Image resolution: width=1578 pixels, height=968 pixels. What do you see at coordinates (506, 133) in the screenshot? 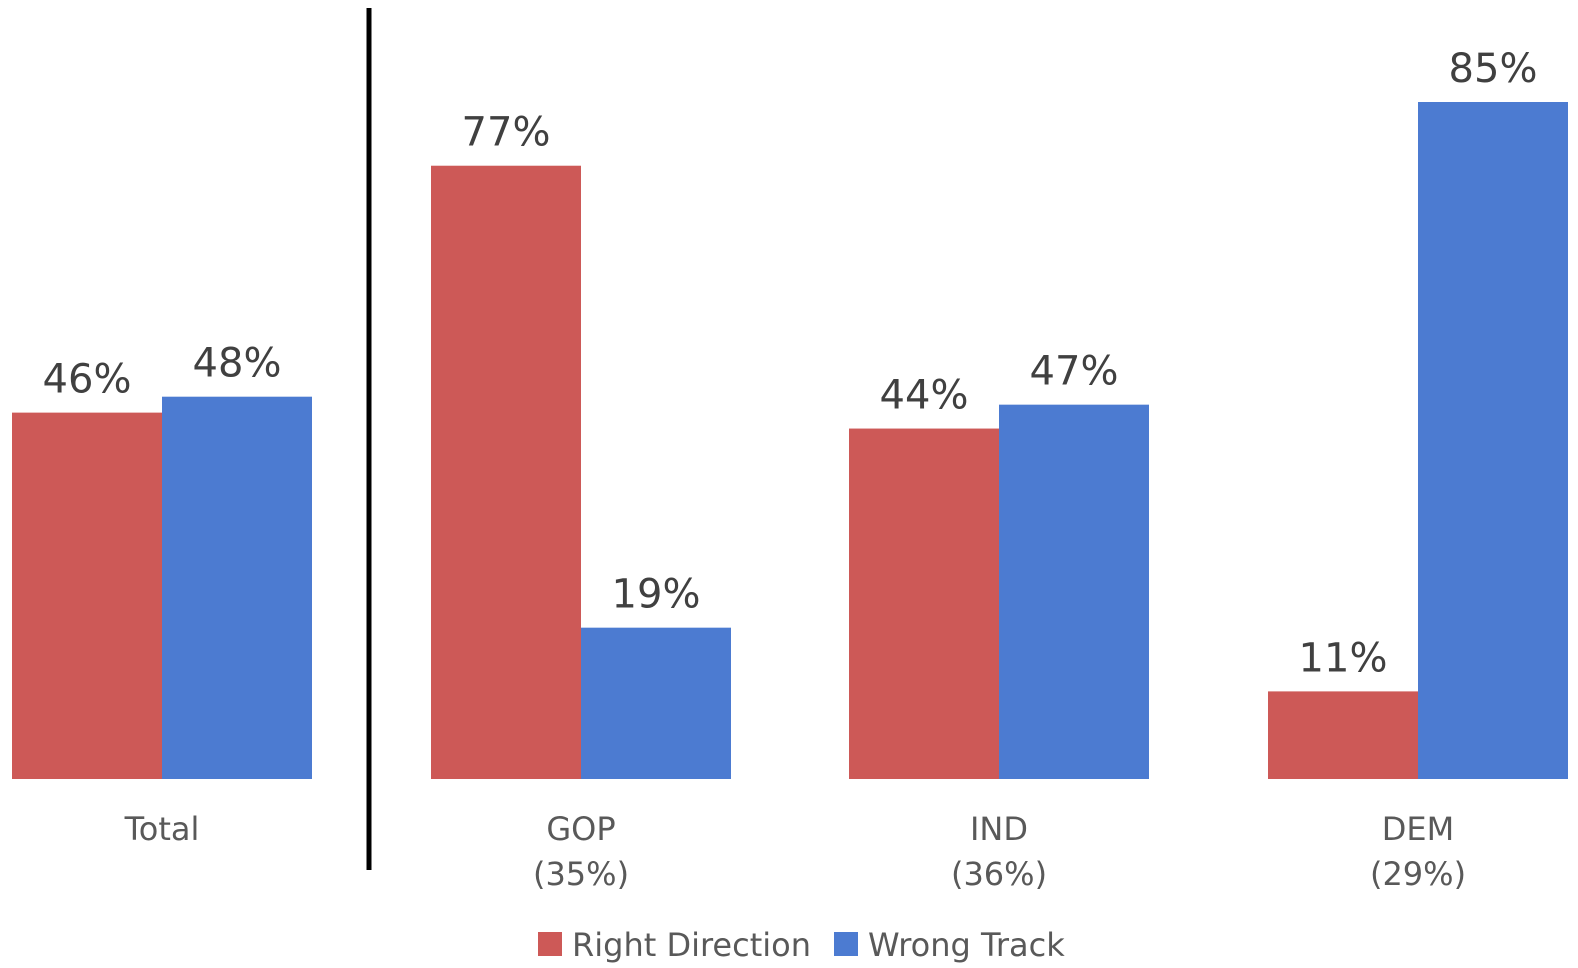
I see `data-label-gop-right-direction: 77%` at bounding box center [506, 133].